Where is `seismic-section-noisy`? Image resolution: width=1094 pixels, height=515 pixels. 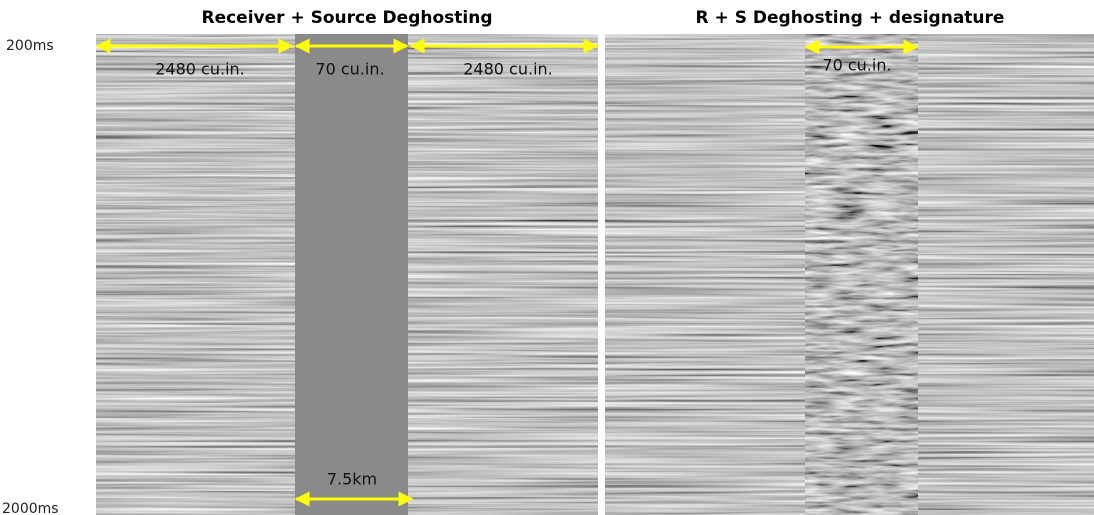
seismic-section-noisy is located at coordinates (861, 274).